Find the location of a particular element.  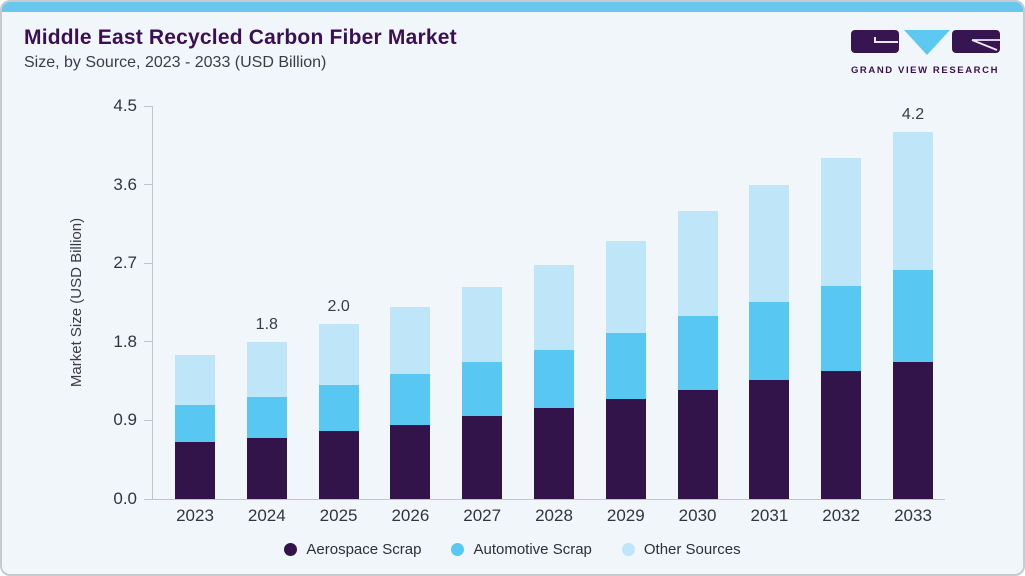

legend-label: Other Sources is located at coordinates (692, 549).